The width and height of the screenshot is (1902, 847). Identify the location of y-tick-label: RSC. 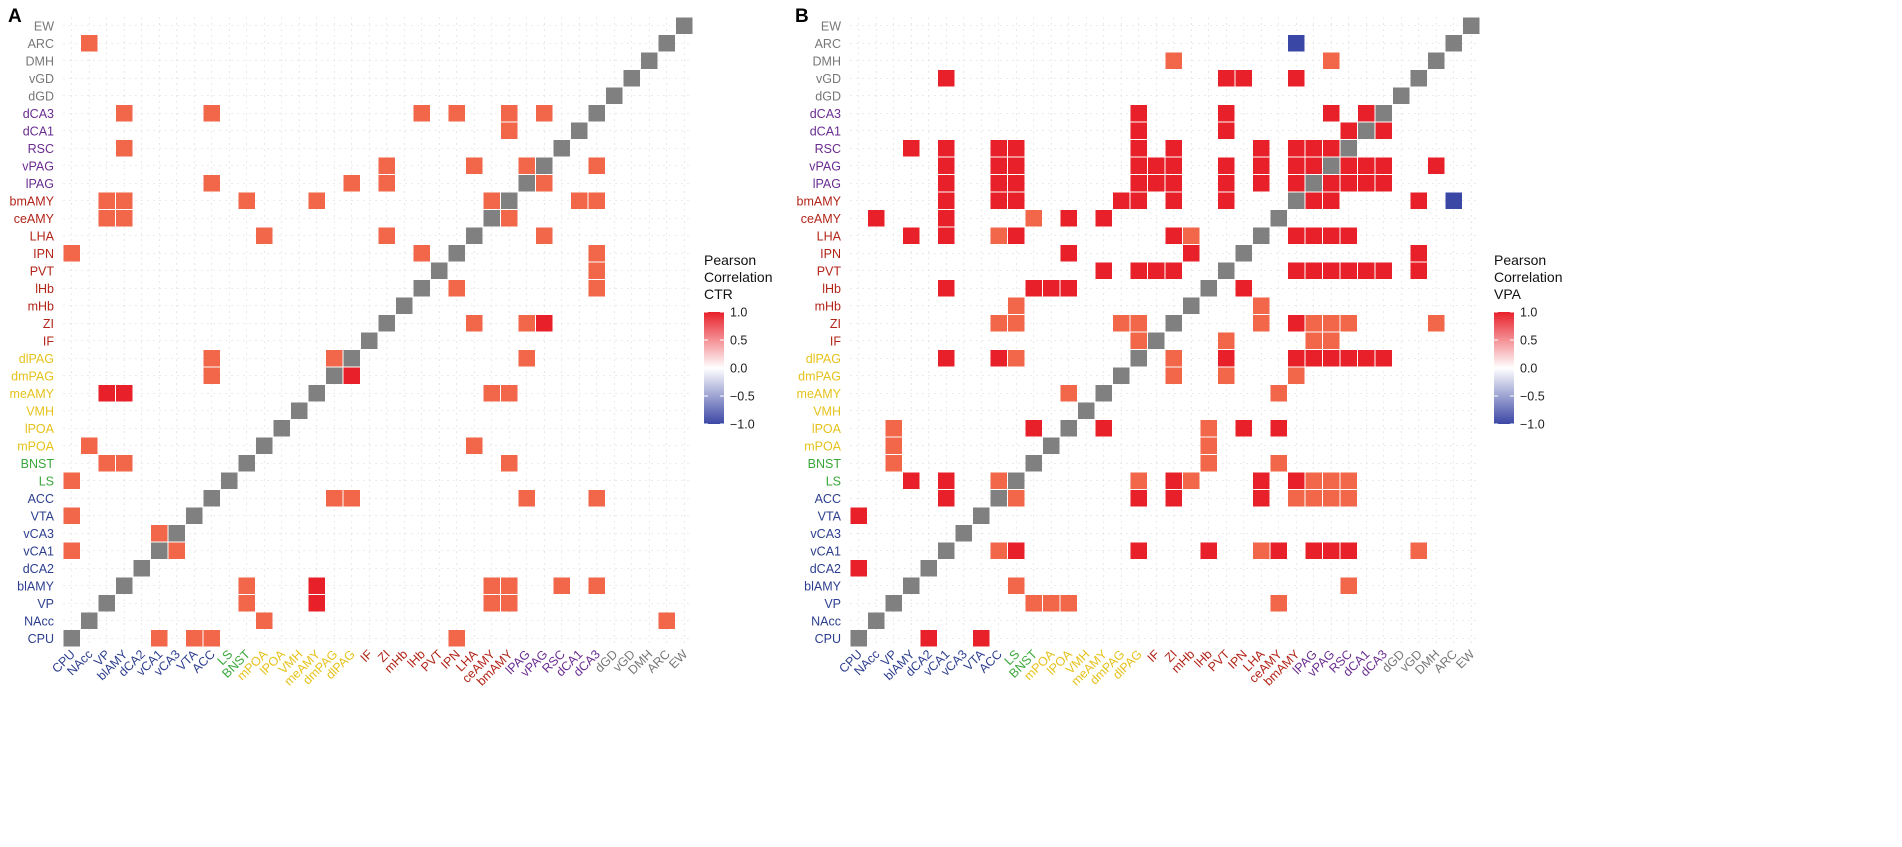
(828, 149).